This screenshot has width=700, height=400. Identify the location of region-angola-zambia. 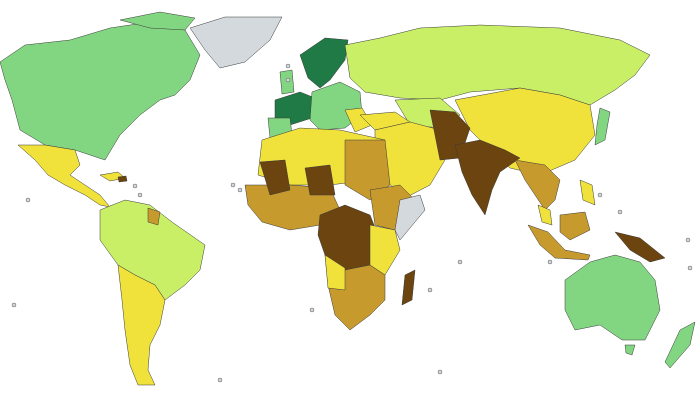
(335, 272).